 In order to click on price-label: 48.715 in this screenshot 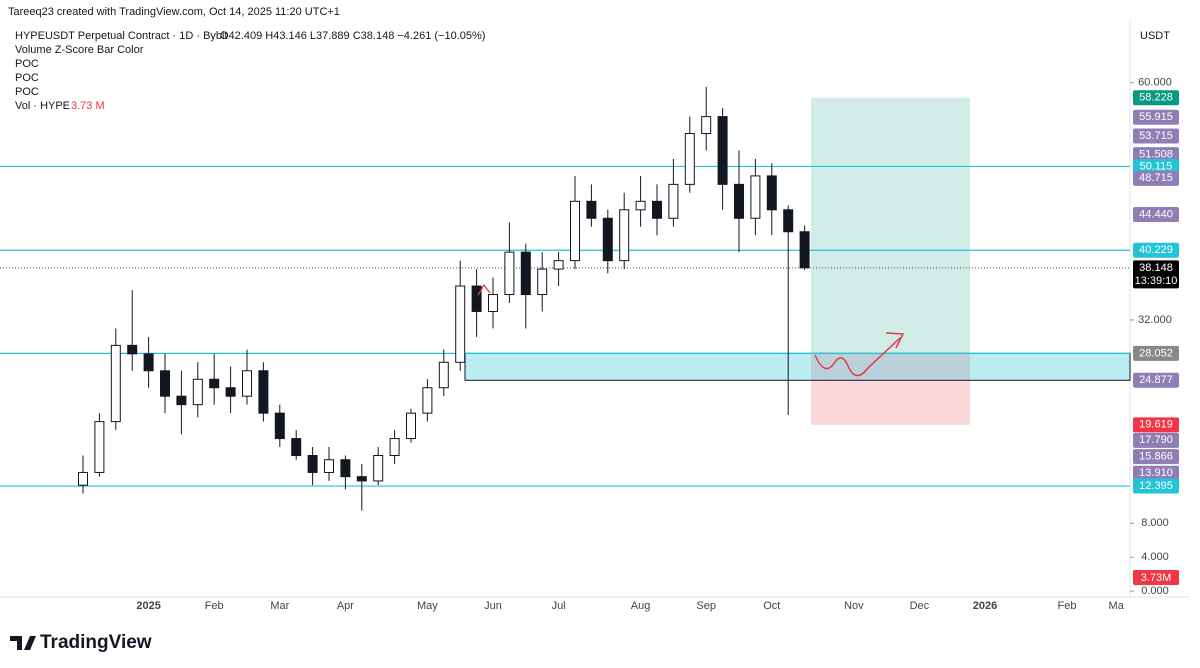, I will do `click(1156, 178)`.